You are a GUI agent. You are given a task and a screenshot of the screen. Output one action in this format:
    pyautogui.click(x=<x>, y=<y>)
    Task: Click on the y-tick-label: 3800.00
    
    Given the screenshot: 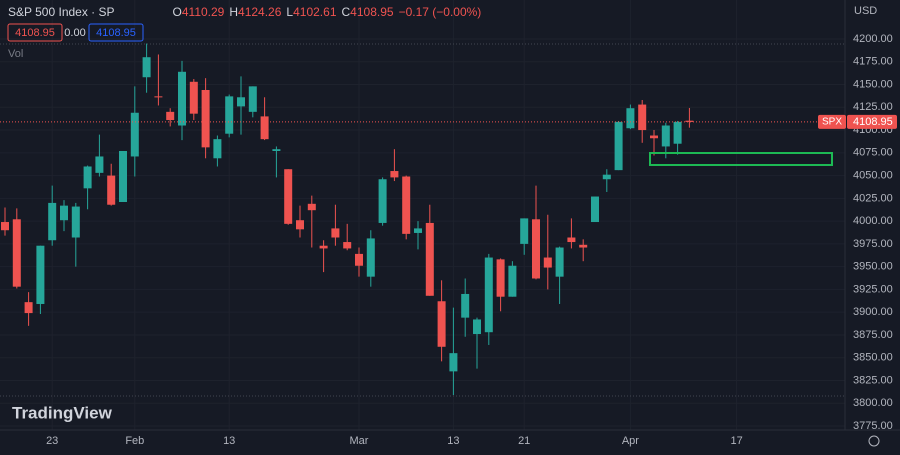 What is the action you would take?
    pyautogui.click(x=873, y=403)
    